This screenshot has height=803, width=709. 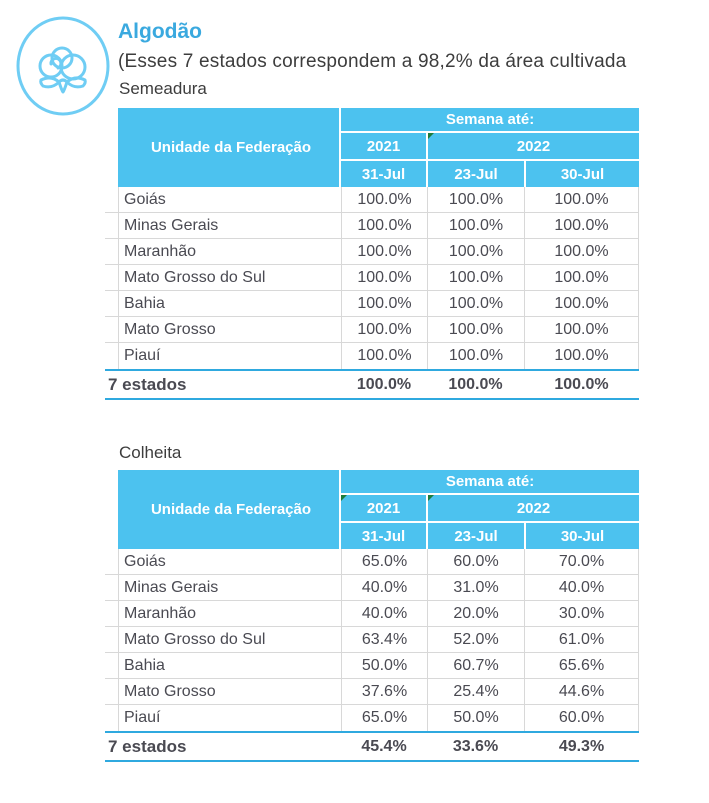 I want to click on page-title: Algodão, so click(x=160, y=31).